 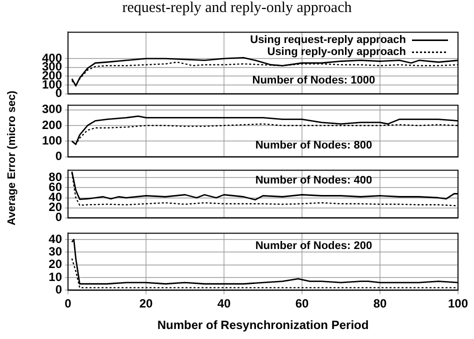 What do you see at coordinates (52, 140) in the screenshot?
I see `y-tick-label: 100` at bounding box center [52, 140].